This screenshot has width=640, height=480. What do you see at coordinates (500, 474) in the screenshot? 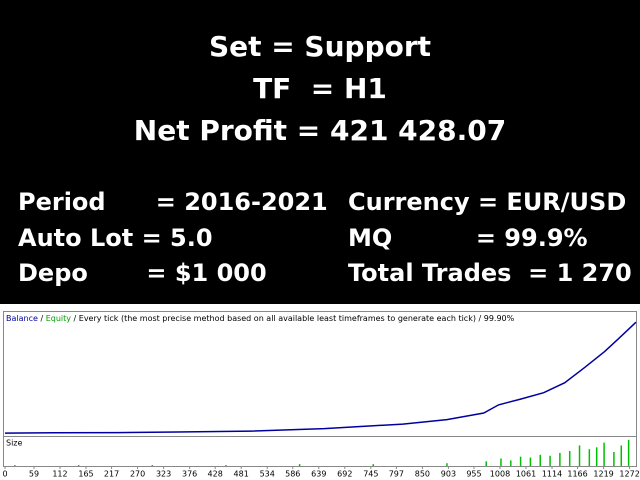
I see `x-tick-label: 1008` at bounding box center [500, 474].